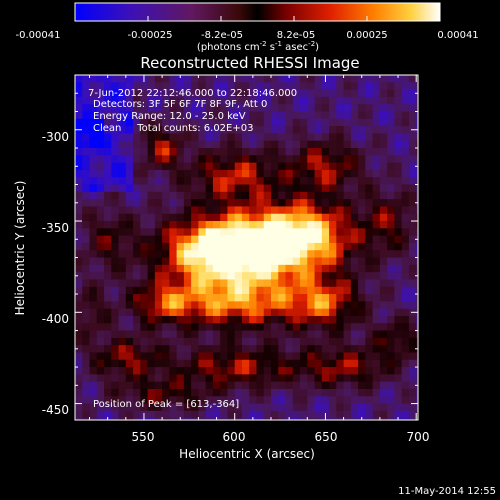  What do you see at coordinates (169, 116) in the screenshot?
I see `info-energy-range: Energy Range: 12.0 - 25.0 keV` at bounding box center [169, 116].